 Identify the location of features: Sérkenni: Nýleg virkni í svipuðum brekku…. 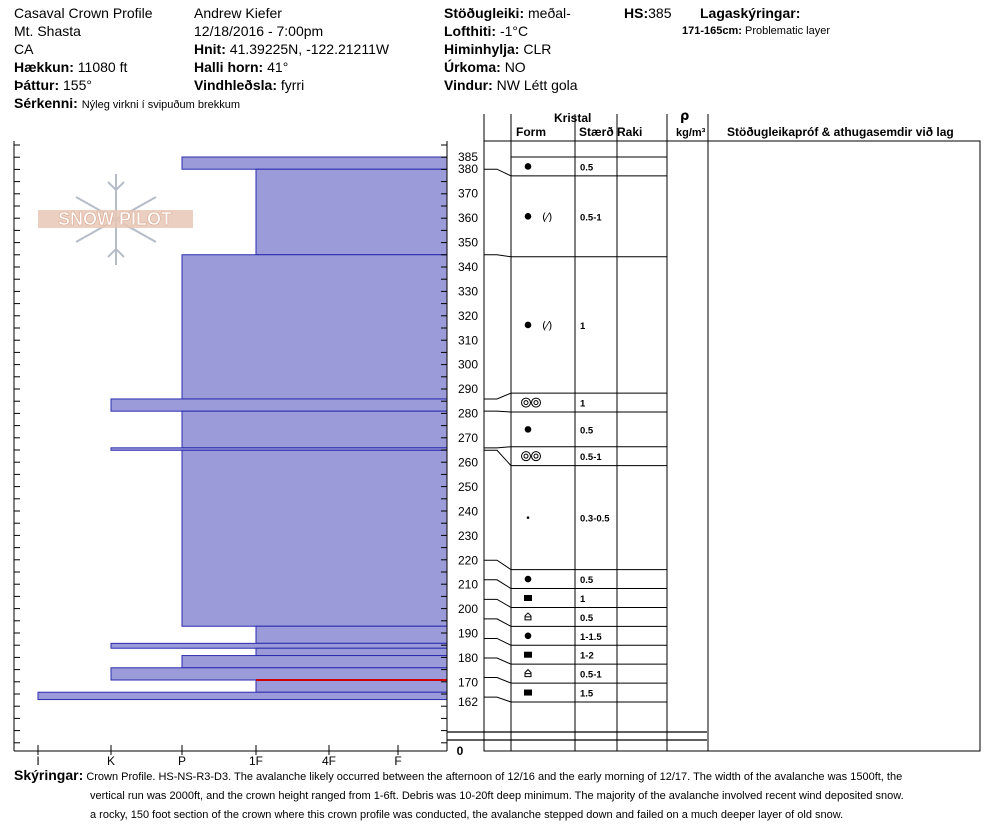
(127, 103).